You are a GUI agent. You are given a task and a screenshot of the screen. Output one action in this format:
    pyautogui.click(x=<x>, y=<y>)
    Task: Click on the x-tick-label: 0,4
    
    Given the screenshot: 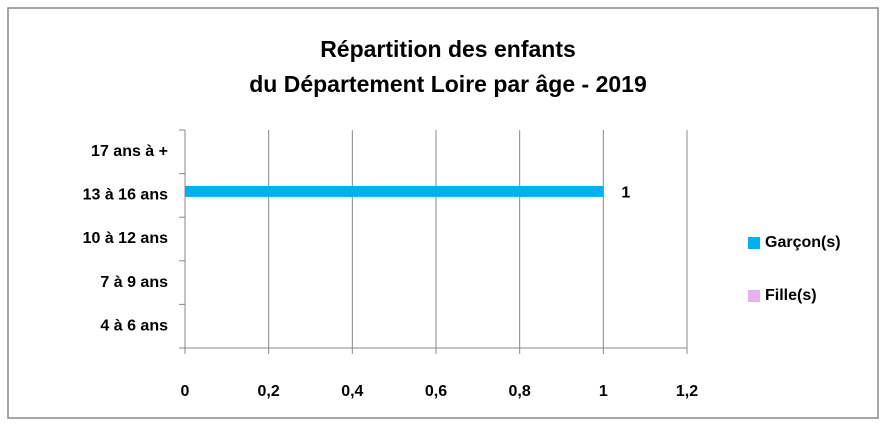 What is the action you would take?
    pyautogui.click(x=352, y=391)
    